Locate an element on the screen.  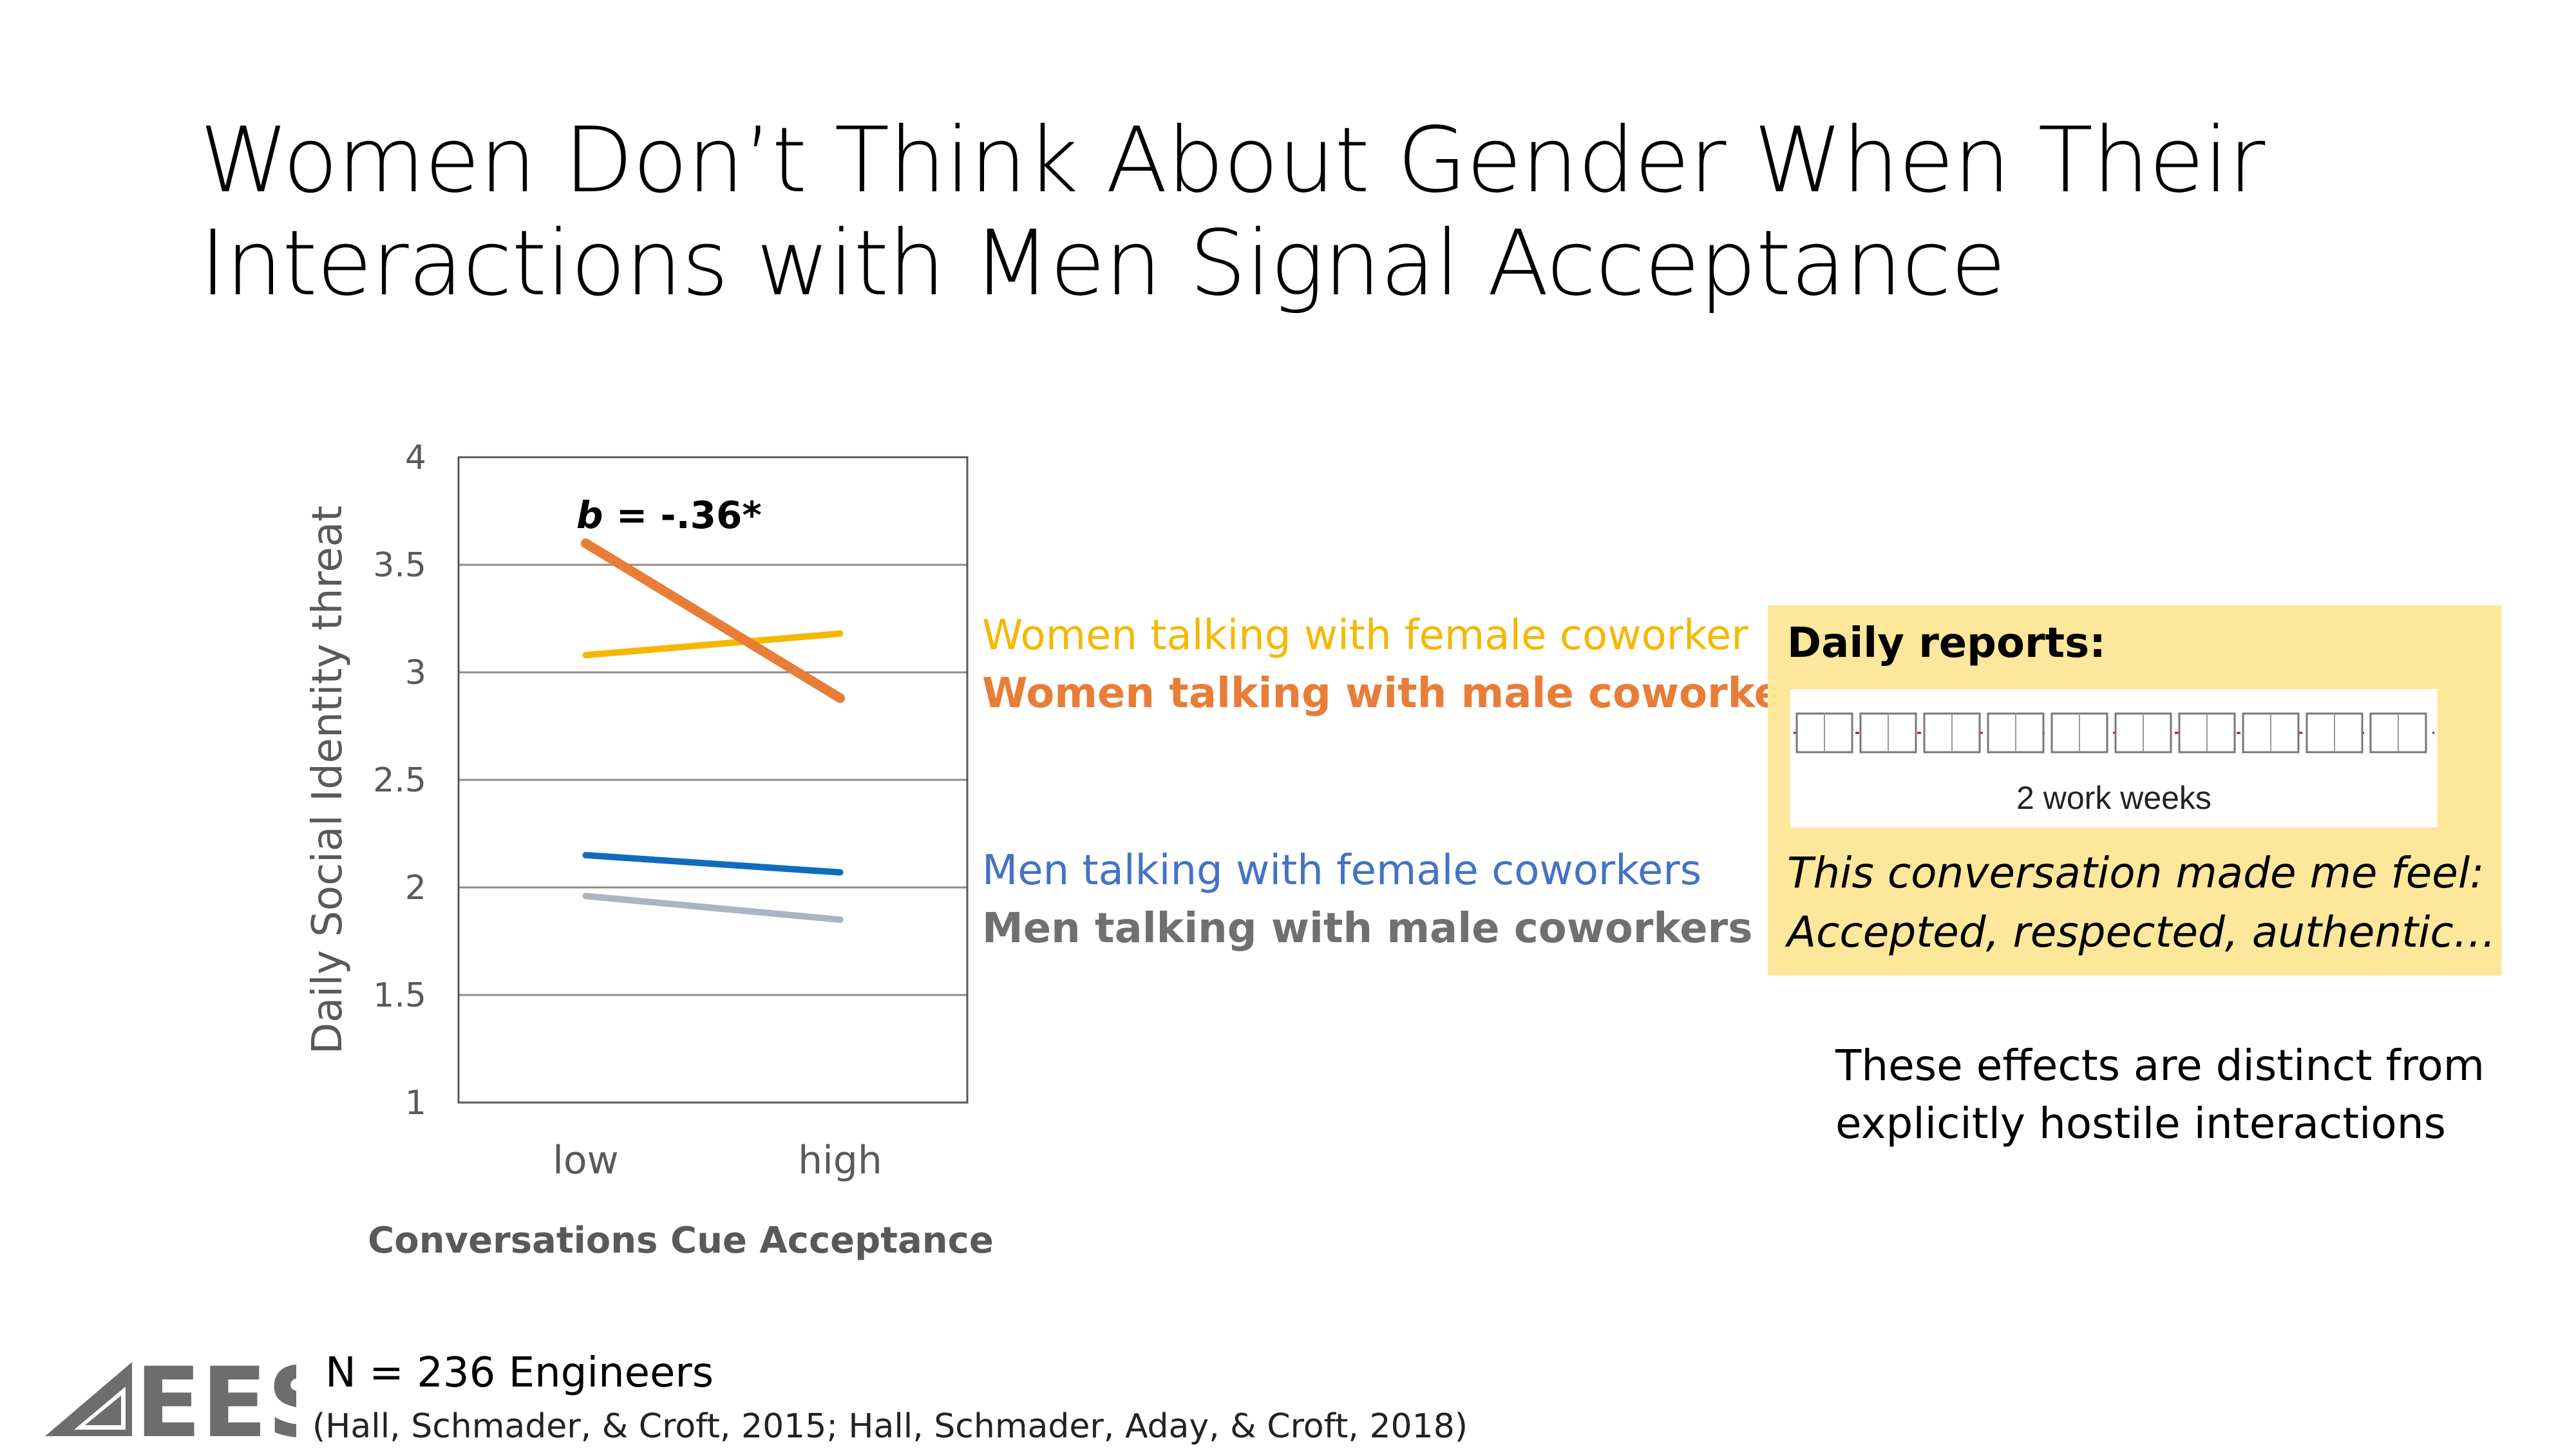
y-tick-label: 2 is located at coordinates (415, 888).